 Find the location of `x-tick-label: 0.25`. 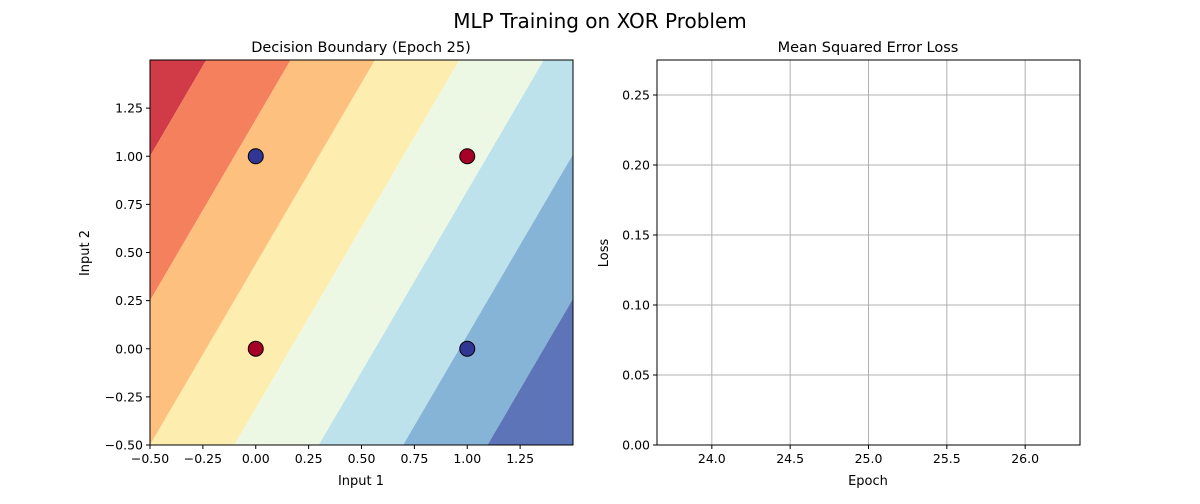

x-tick-label: 0.25 is located at coordinates (309, 458).